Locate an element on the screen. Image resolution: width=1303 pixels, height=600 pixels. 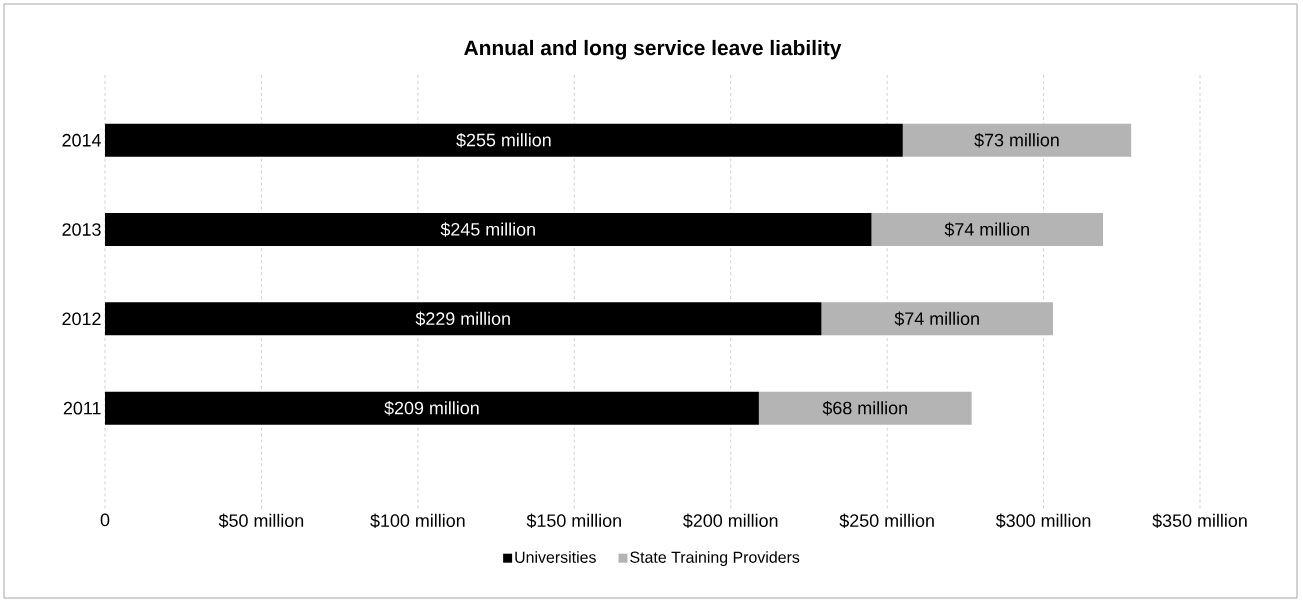
legend-label: State Training Providers is located at coordinates (715, 559).